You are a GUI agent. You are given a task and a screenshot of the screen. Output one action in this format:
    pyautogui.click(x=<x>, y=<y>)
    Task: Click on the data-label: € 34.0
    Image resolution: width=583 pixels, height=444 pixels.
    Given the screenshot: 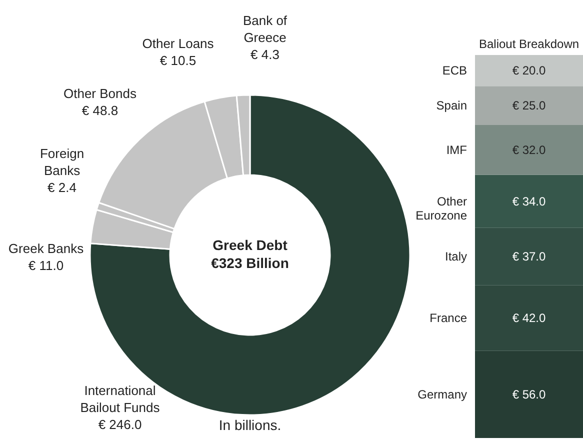 What is the action you would take?
    pyautogui.click(x=529, y=201)
    